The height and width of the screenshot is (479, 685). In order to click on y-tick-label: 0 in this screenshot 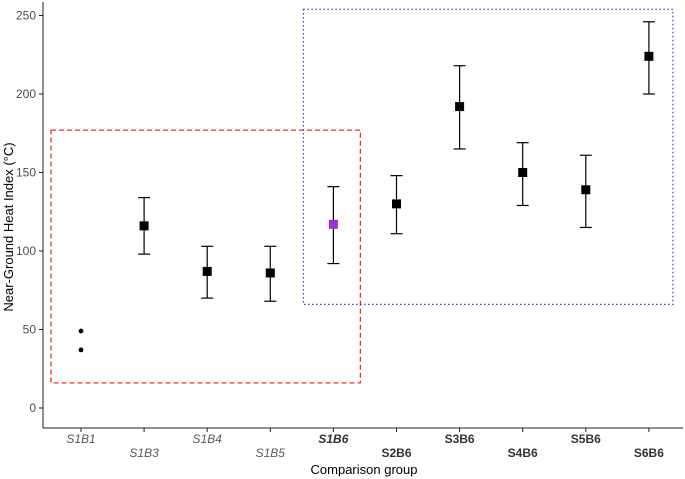, I will do `click(32, 408)`.